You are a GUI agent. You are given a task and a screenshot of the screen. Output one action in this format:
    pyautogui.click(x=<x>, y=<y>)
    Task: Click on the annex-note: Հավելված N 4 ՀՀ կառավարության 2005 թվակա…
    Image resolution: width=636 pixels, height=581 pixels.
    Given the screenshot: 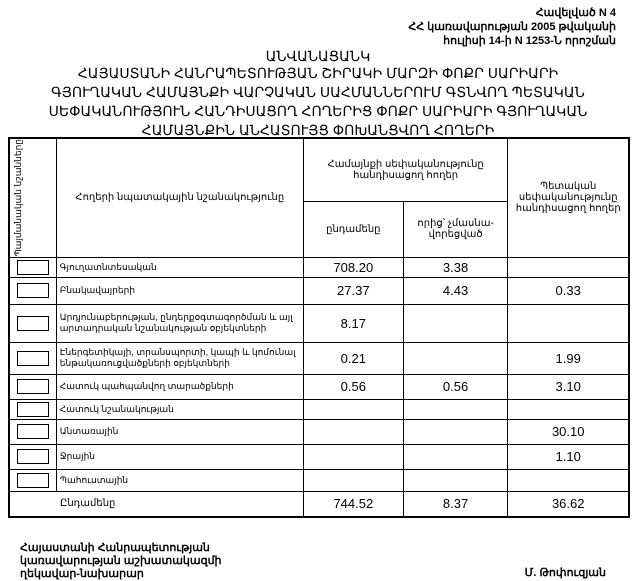 What is the action you would take?
    pyautogui.click(x=512, y=27)
    